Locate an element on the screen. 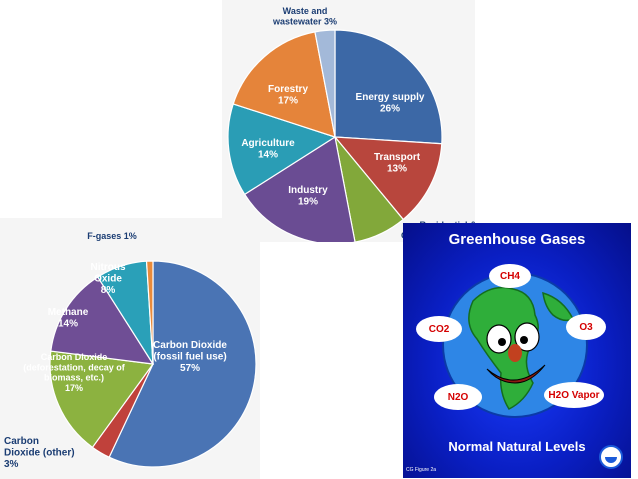 This screenshot has width=638, height=479. pie-slice-transport is located at coordinates (388, 178).